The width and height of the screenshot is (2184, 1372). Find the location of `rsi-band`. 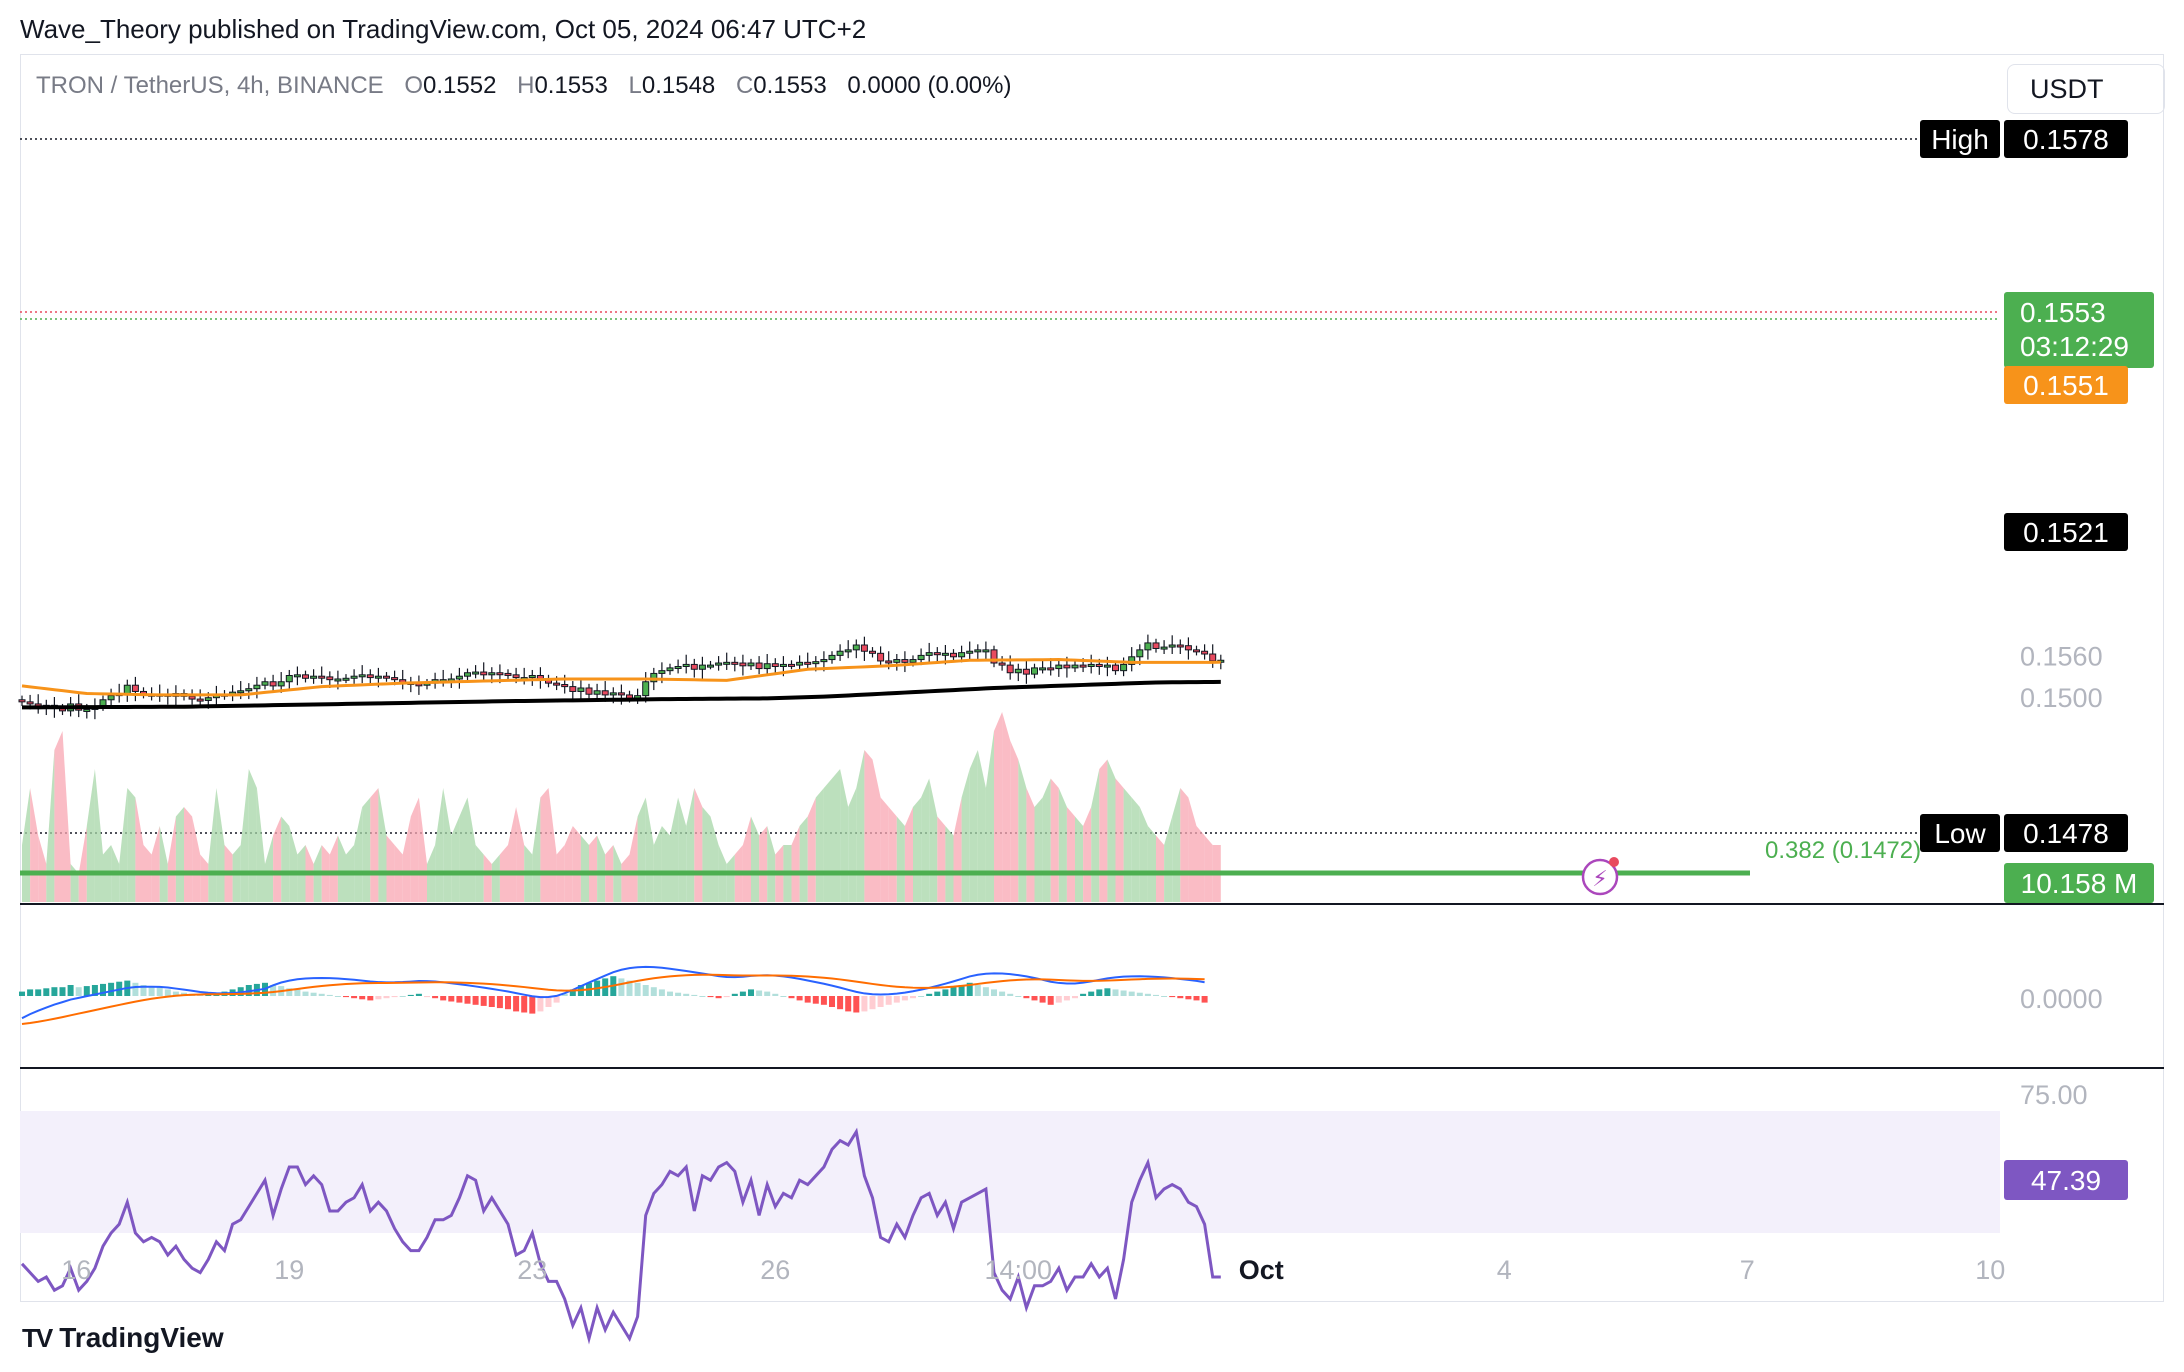

rsi-band is located at coordinates (1010, 1172).